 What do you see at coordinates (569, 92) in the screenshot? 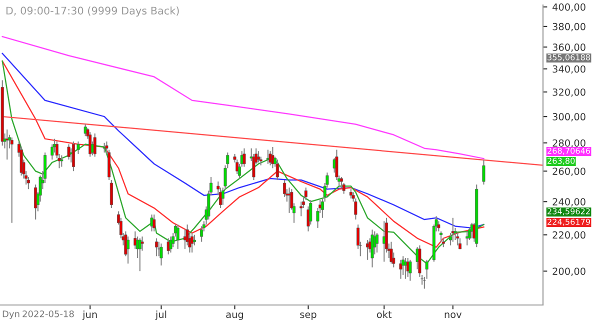
I see `y-tick-label: 320,00` at bounding box center [569, 92].